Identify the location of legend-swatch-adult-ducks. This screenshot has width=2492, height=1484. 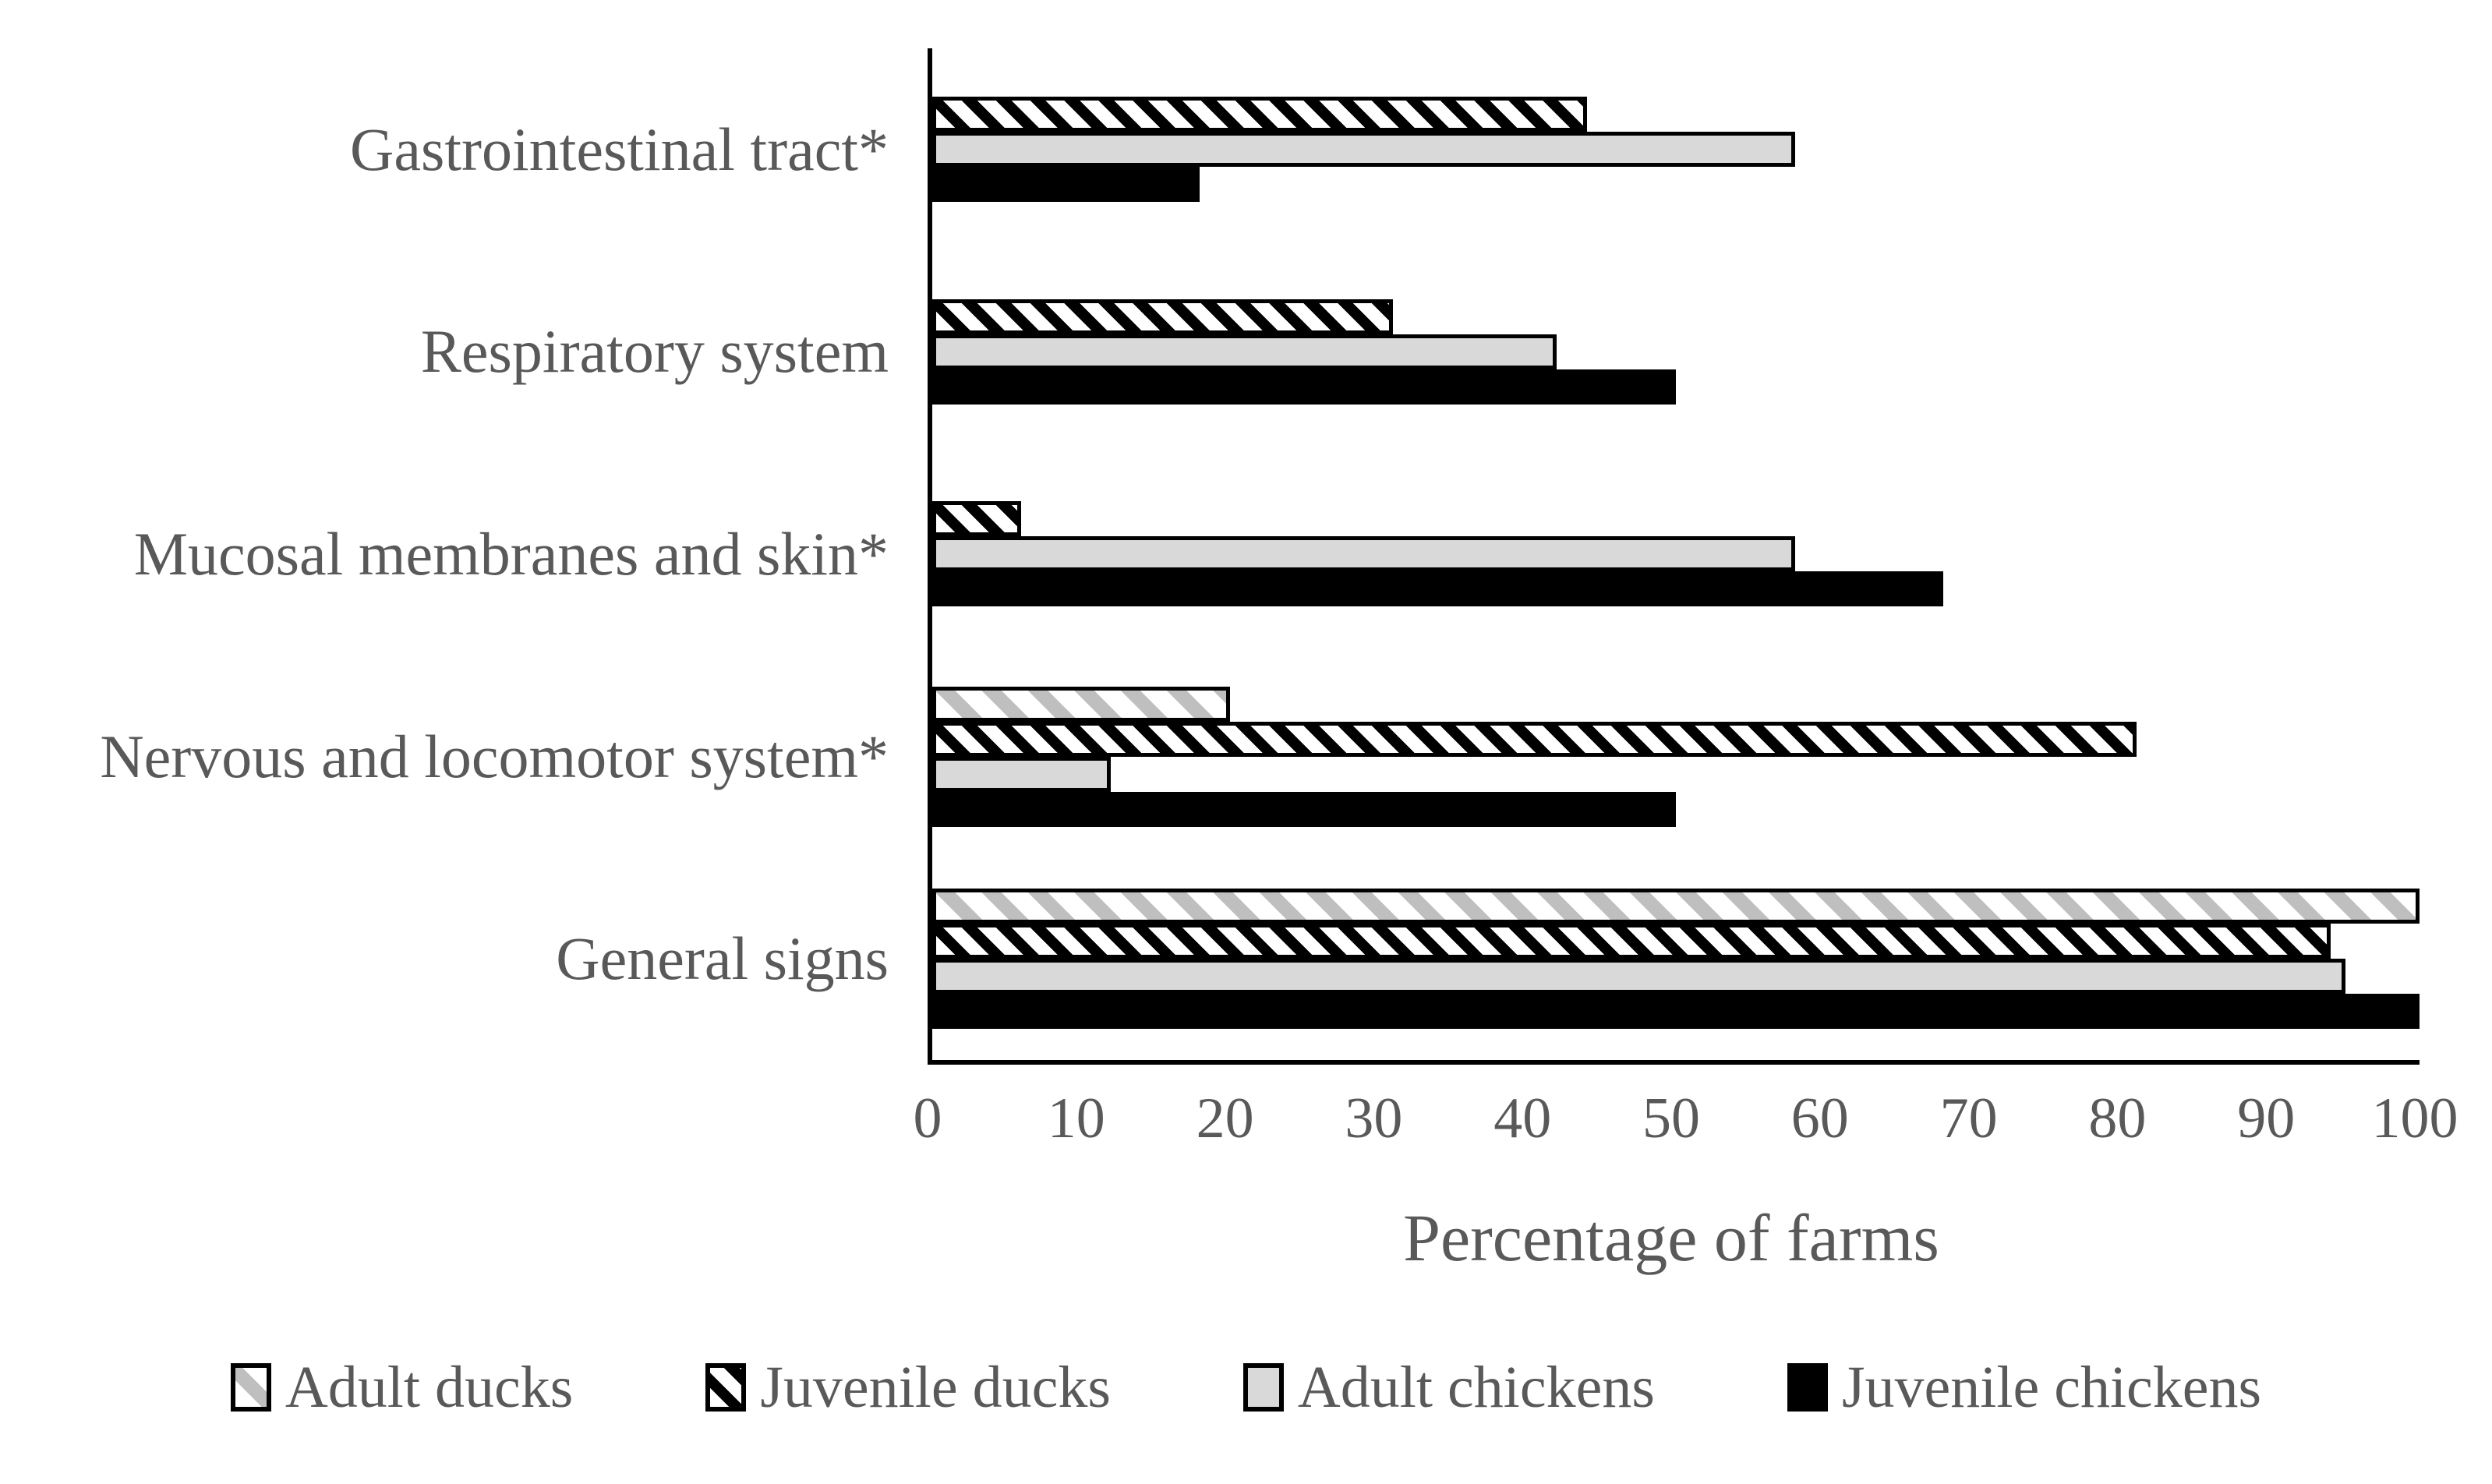
(250, 1387).